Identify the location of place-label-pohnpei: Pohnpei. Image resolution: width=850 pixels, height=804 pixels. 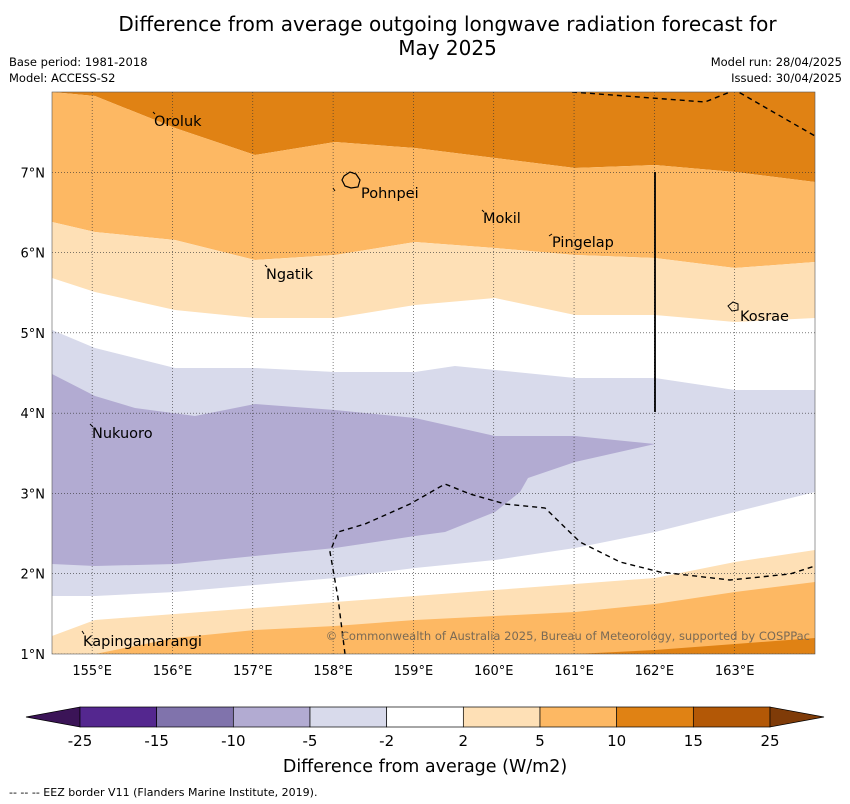
(390, 194).